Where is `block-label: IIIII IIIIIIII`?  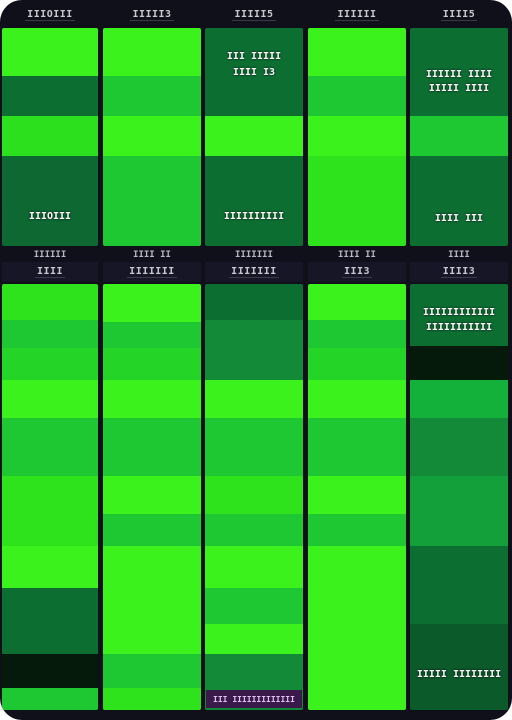
block-label: IIIII IIIIIIII is located at coordinates (459, 674).